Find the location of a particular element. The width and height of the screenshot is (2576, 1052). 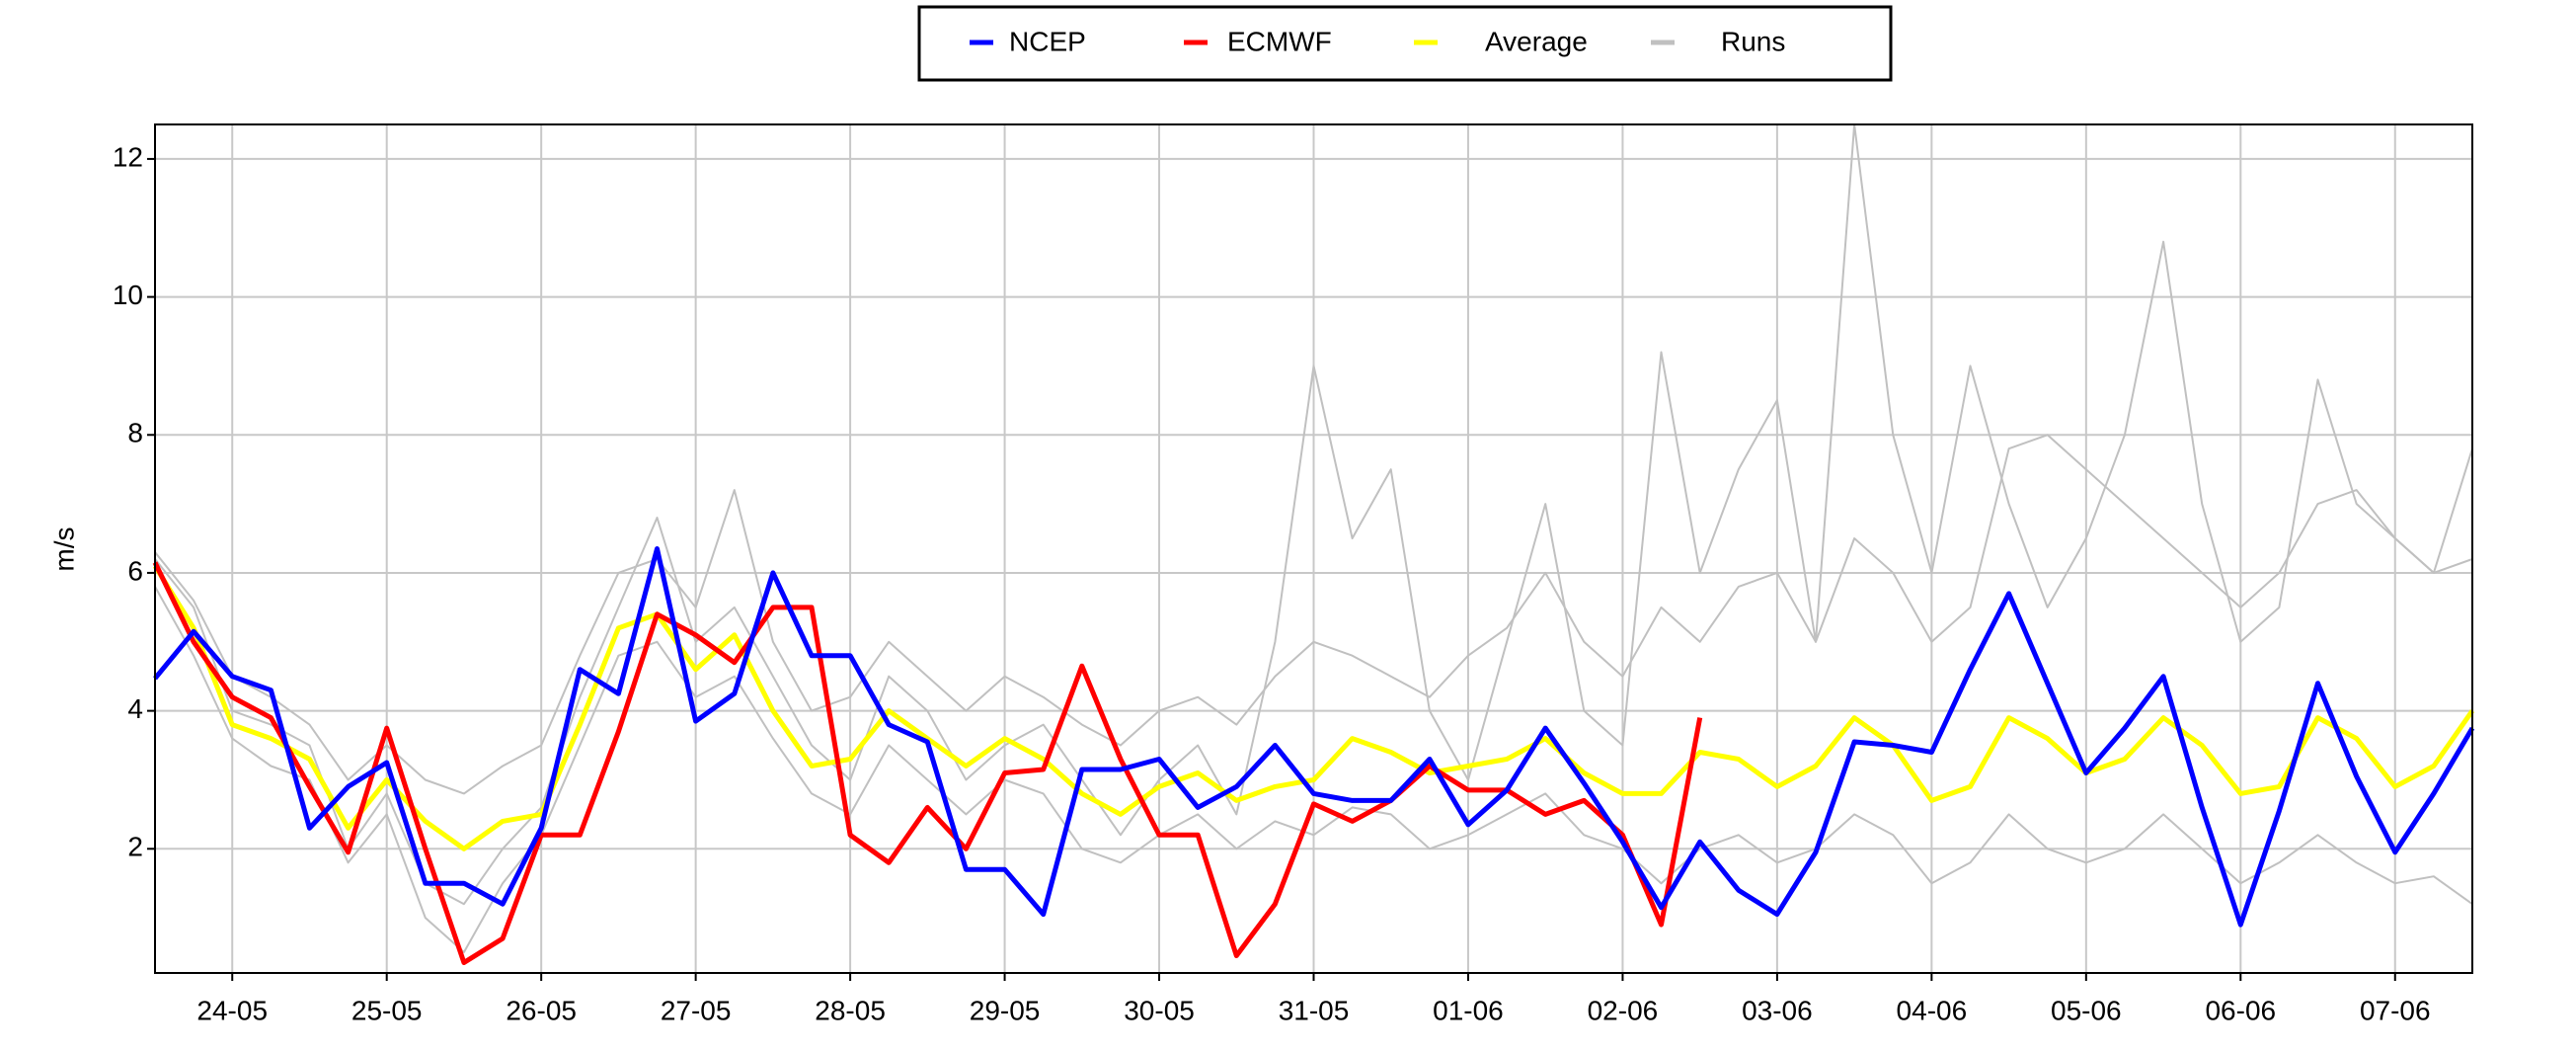

x-tick-label: 02-06 is located at coordinates (1623, 1010).